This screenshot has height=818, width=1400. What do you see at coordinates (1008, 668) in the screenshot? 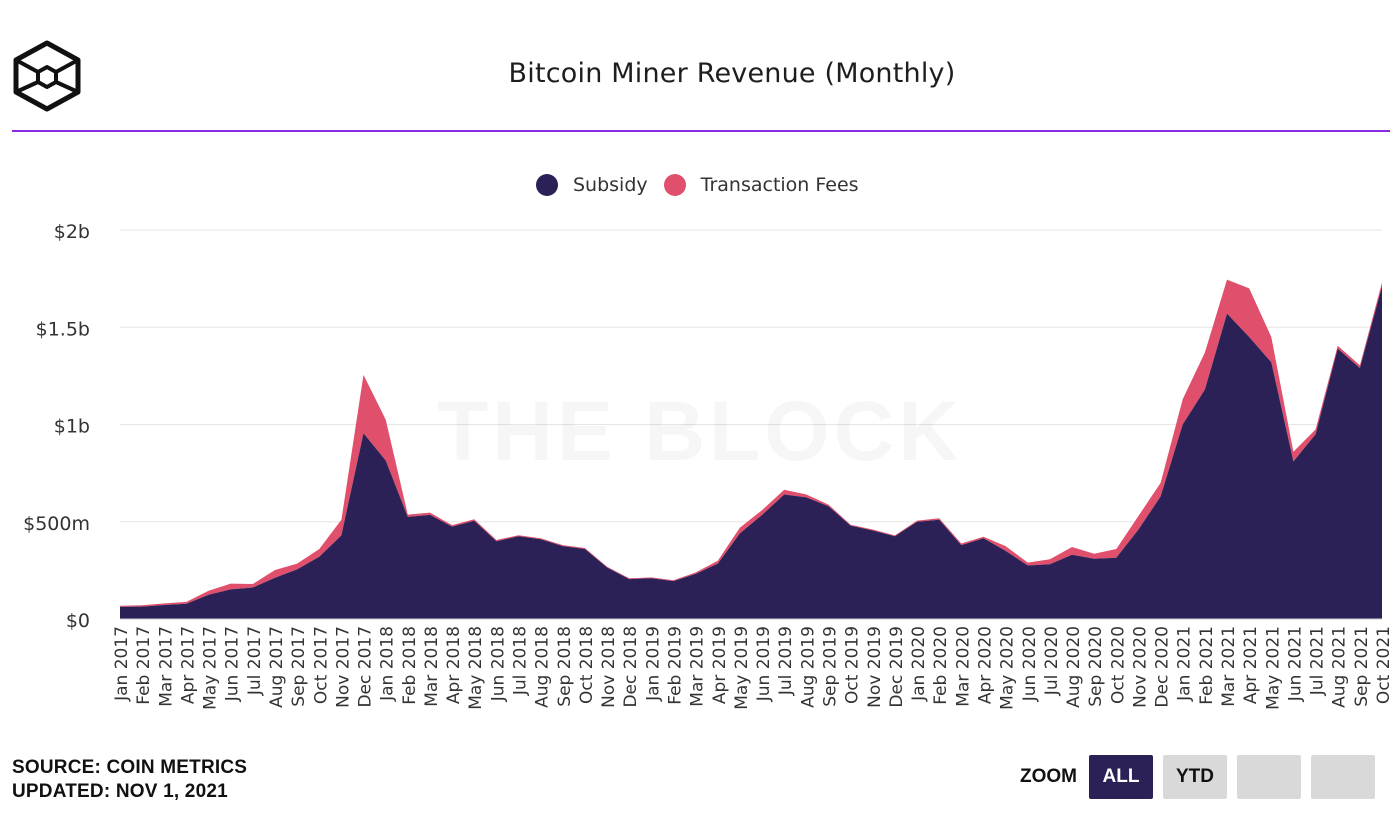
I see `x-tick-label: May 2020` at bounding box center [1008, 668].